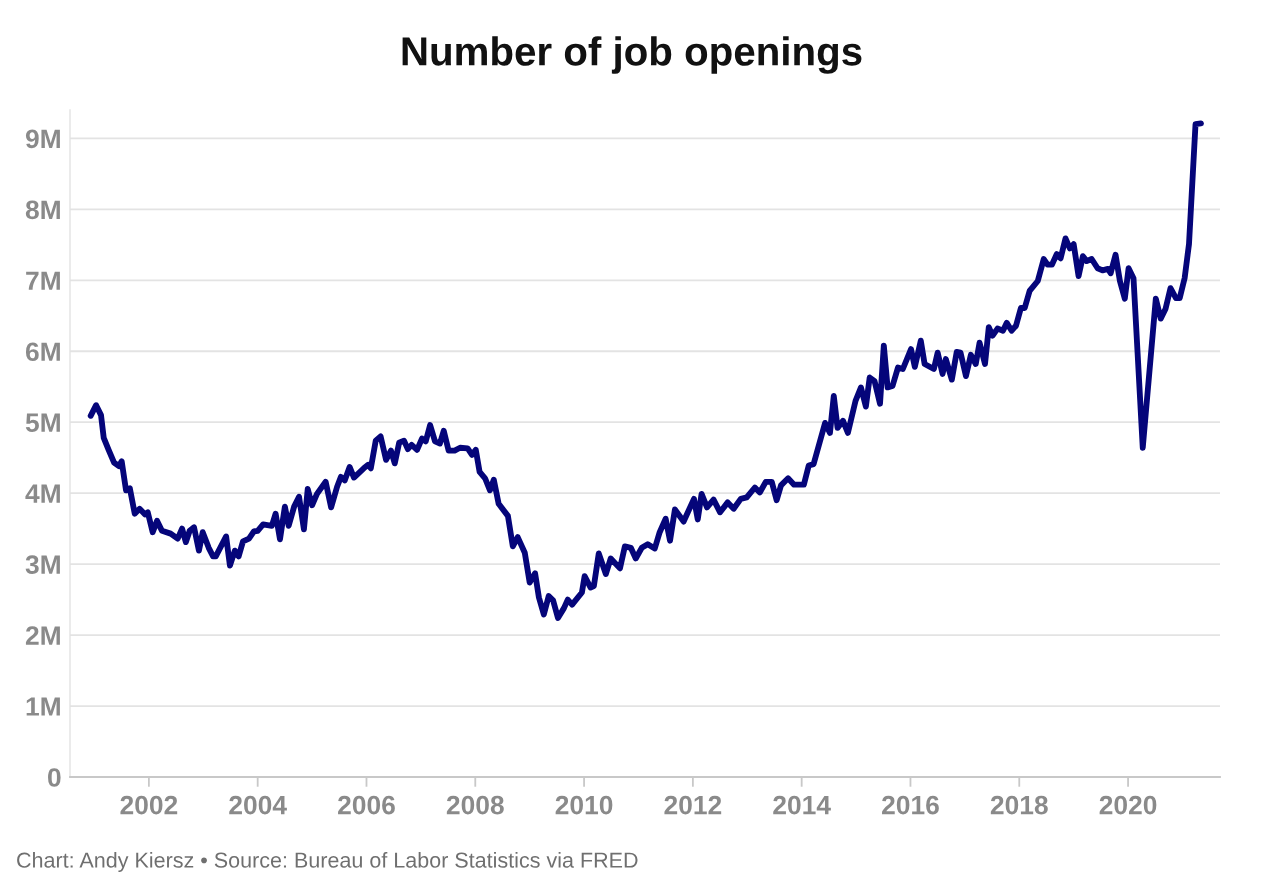 Image resolution: width=1263 pixels, height=894 pixels. Describe the element at coordinates (42, 493) in the screenshot. I see `y-tick-label: 4M` at that location.